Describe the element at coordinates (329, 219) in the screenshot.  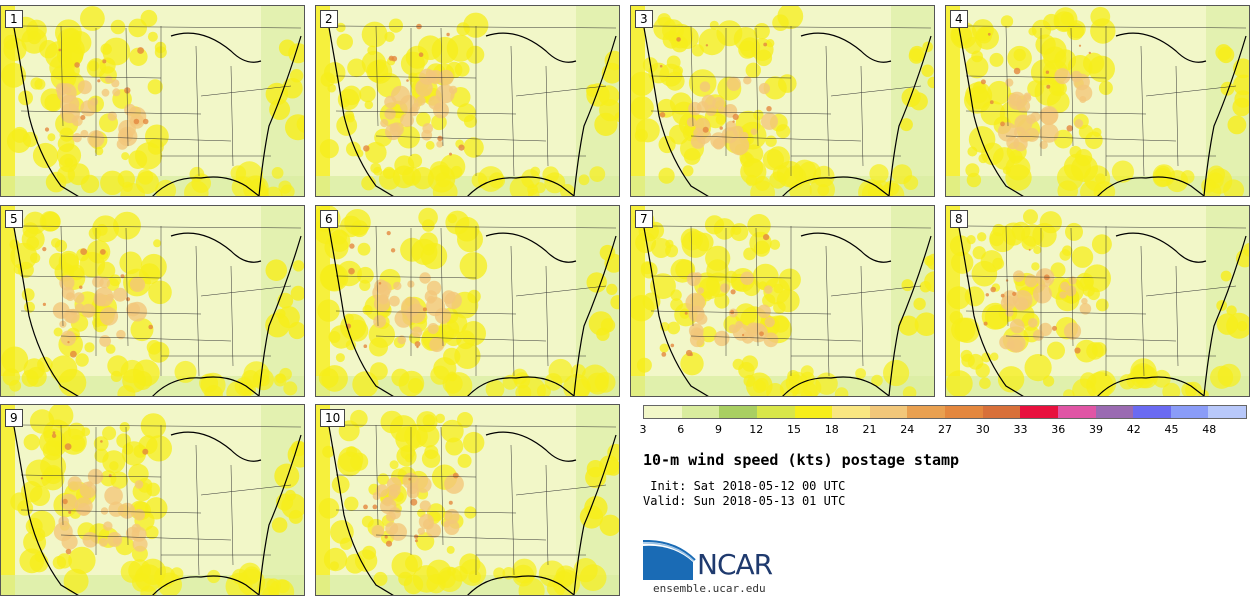
I see `member-label: 6` at that location.